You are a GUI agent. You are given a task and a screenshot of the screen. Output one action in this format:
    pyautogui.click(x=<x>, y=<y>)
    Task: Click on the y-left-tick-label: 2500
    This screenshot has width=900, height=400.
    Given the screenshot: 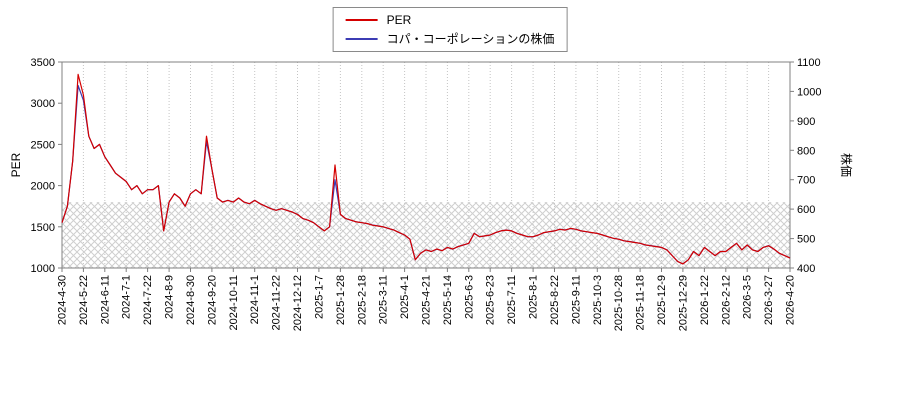 What is the action you would take?
    pyautogui.click(x=43, y=145)
    